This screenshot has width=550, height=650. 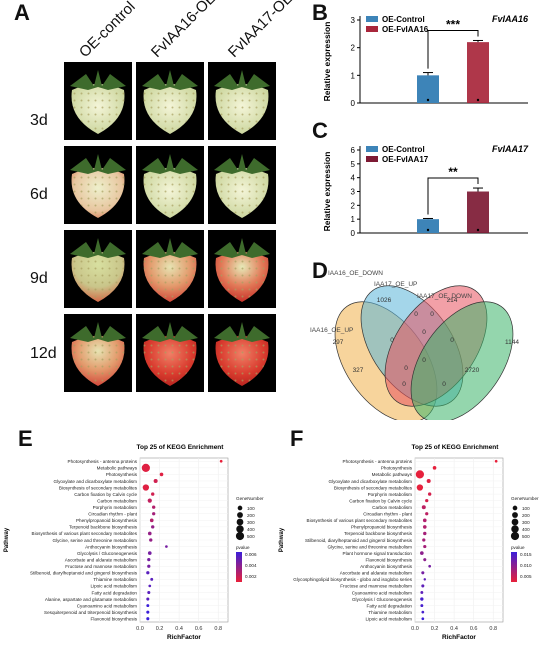 What do you see at coordinates (353, 205) in the screenshot?
I see `y-tick-label: 2` at bounding box center [353, 205].